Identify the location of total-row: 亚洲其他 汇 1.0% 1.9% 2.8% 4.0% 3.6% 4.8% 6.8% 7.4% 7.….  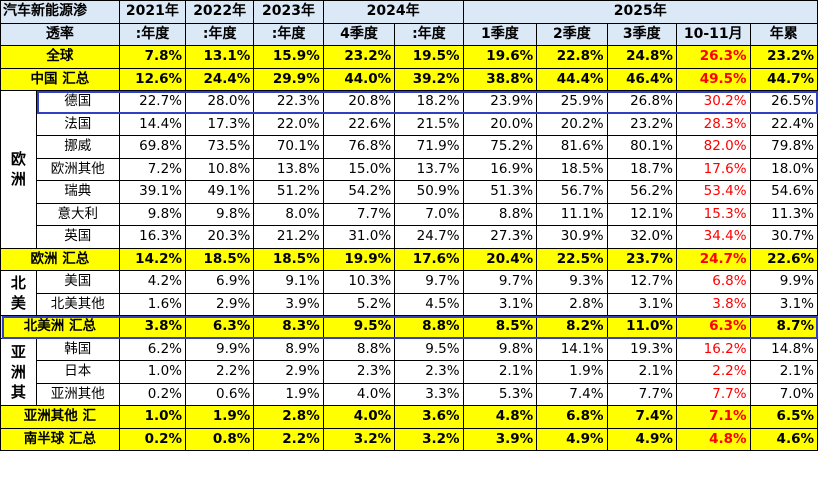
(409, 417).